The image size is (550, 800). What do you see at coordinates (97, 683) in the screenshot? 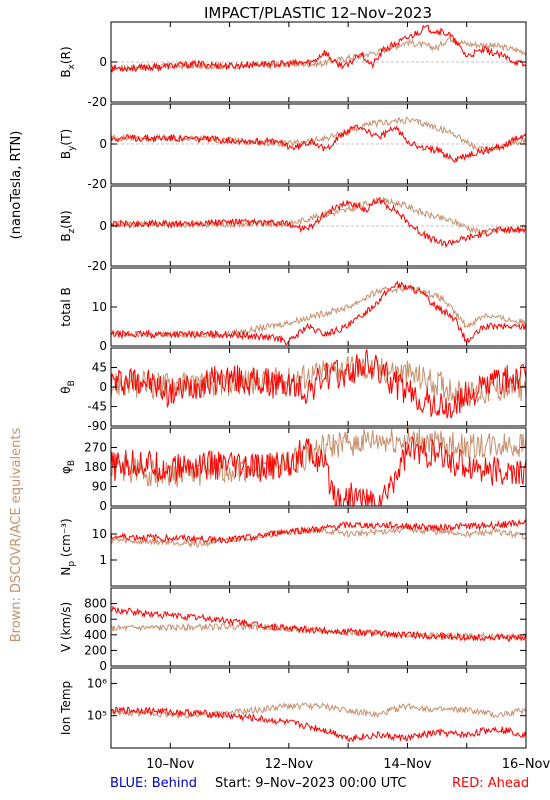
I see `y-tick-label: 10⁶` at bounding box center [97, 683].